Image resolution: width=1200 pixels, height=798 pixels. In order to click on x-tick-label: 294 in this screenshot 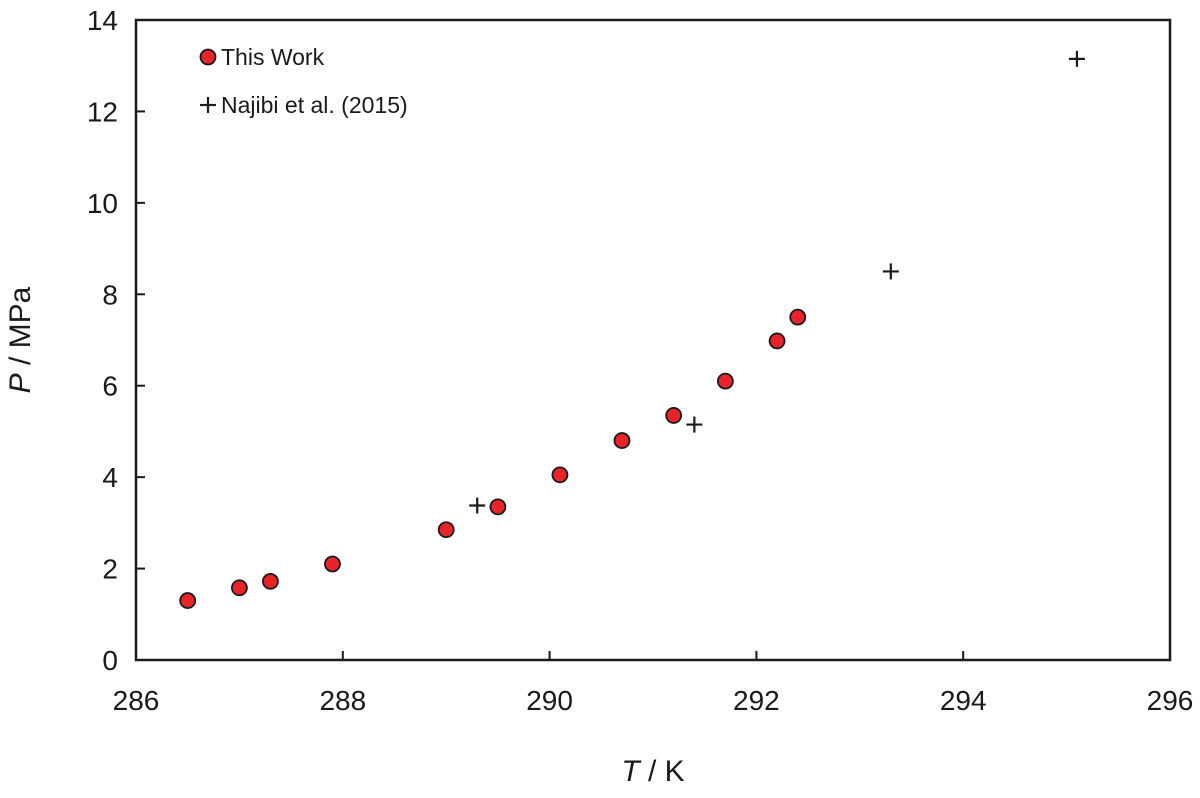, I will do `click(963, 700)`.